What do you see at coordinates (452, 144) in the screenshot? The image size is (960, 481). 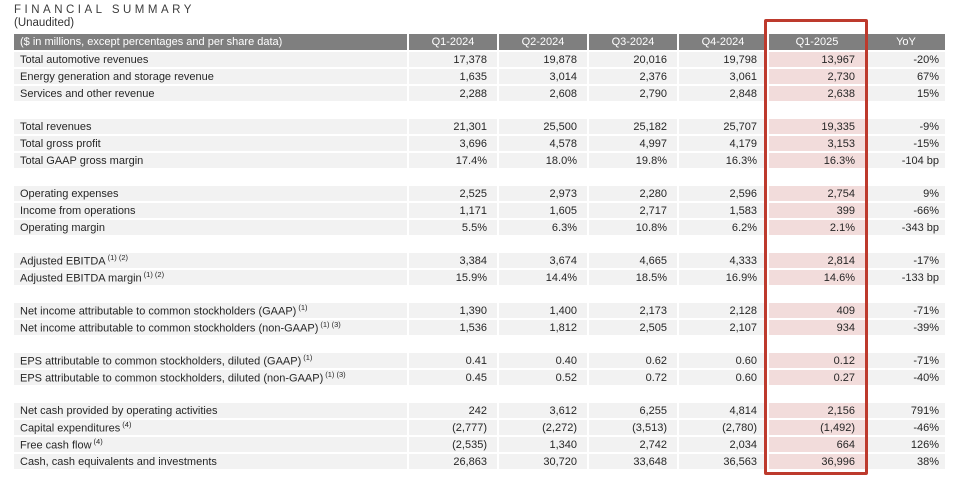 I see `cell-q1-2024: 3,696` at bounding box center [452, 144].